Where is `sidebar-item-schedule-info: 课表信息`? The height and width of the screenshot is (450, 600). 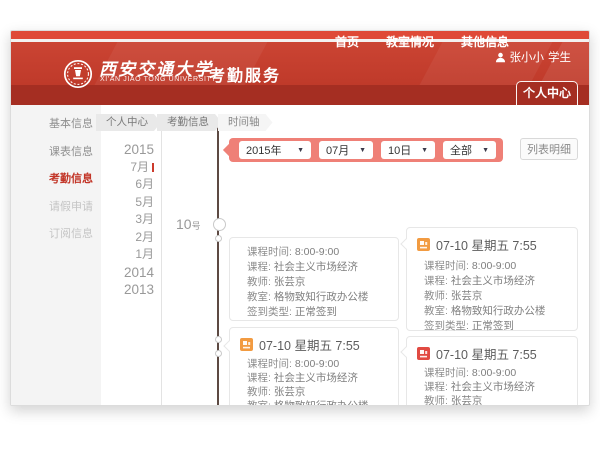
sidebar-item-schedule-info: 课表信息 is located at coordinates (71, 151).